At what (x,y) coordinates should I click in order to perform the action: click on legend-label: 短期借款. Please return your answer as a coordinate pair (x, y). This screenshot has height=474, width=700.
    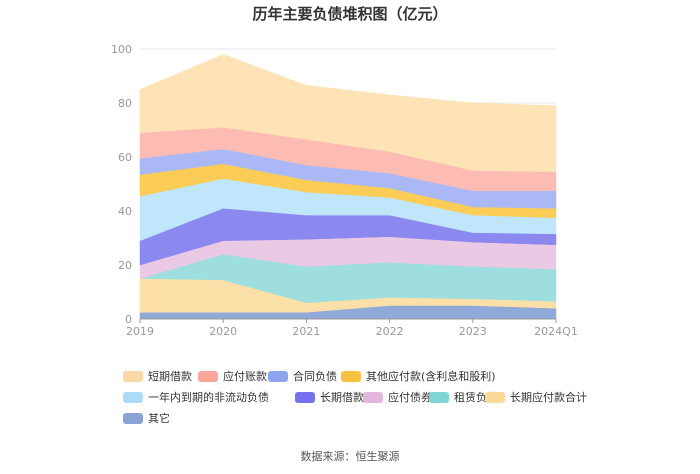
    Looking at the image, I should click on (170, 376).